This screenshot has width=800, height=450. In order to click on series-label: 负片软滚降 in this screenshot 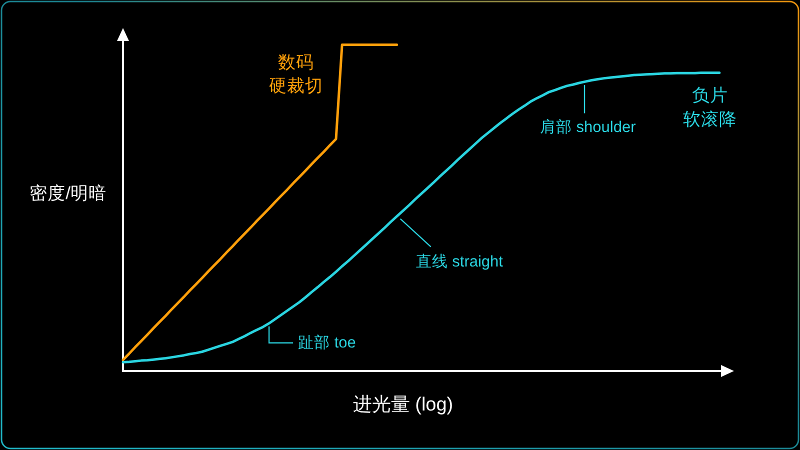, I will do `click(710, 107)`.